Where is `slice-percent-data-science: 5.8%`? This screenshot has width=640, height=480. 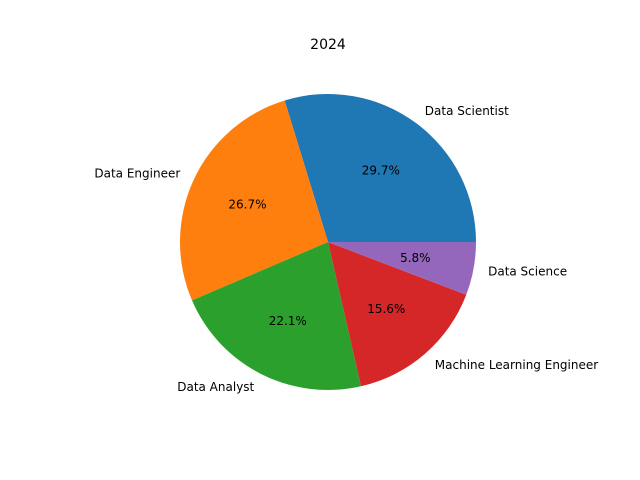
slice-percent-data-science: 5.8% is located at coordinates (415, 258).